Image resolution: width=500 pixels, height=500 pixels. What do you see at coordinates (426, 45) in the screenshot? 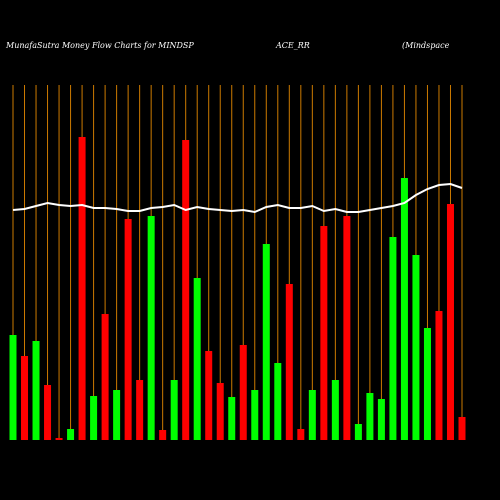
I see `chart-title: (Mindspace` at bounding box center [426, 45].